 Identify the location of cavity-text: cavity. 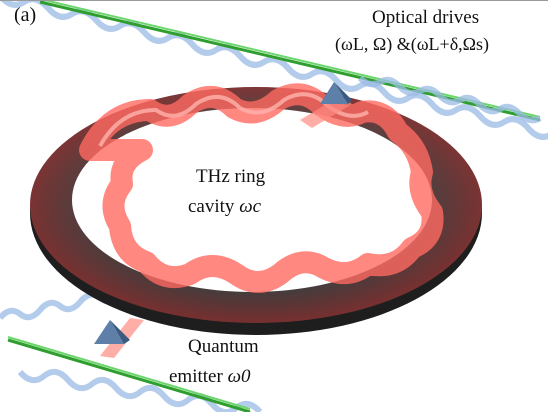
(214, 206).